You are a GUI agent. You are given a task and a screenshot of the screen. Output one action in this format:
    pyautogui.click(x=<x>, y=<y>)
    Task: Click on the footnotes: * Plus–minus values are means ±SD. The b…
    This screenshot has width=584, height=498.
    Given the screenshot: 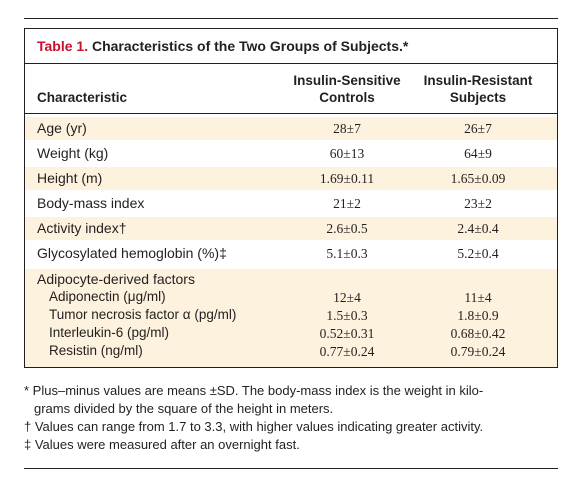 What is the action you would take?
    pyautogui.click(x=291, y=418)
    